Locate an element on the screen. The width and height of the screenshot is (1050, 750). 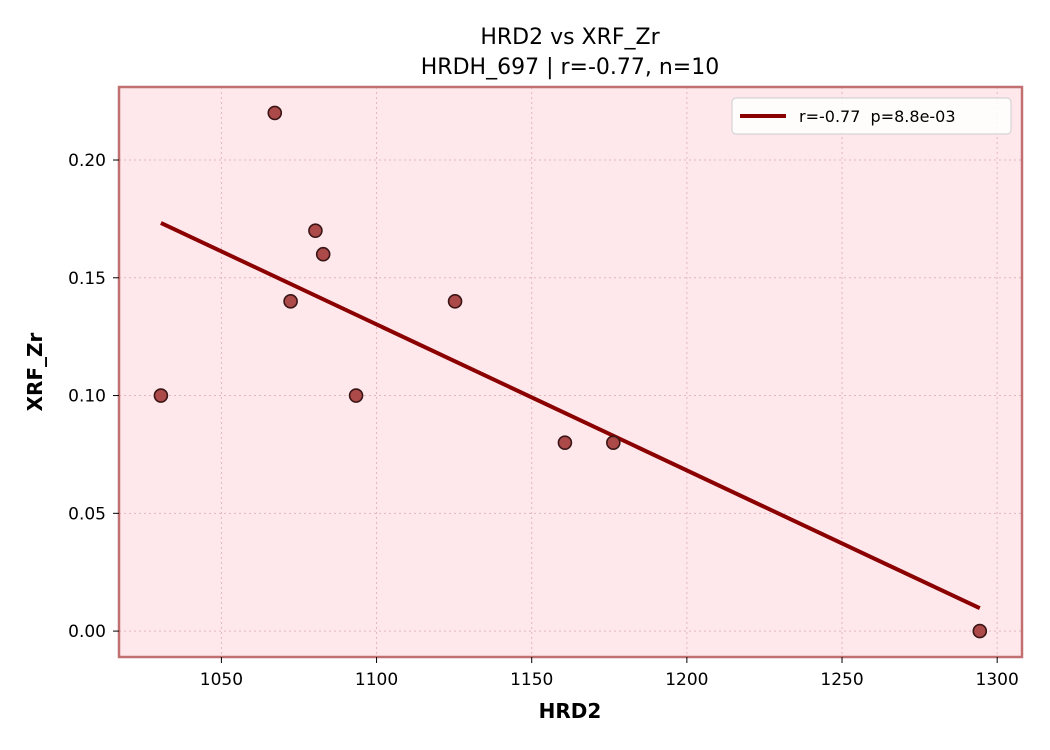
y-axis-label: XRF_Zr is located at coordinates (35, 371).